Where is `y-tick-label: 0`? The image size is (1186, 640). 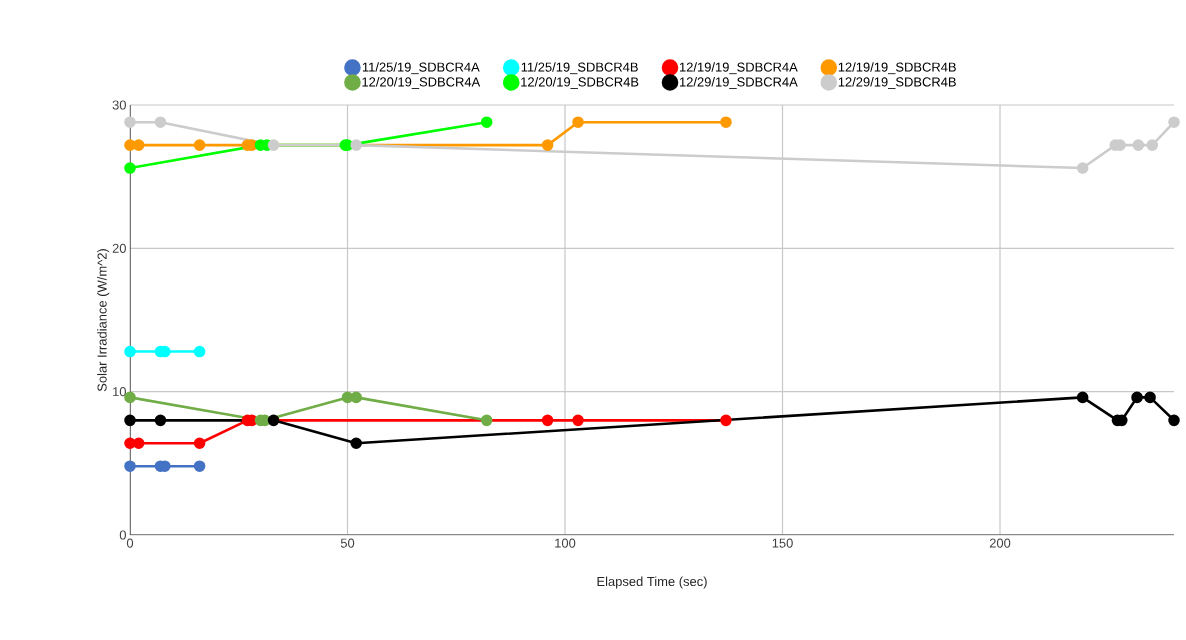
y-tick-label: 0 is located at coordinates (122, 535).